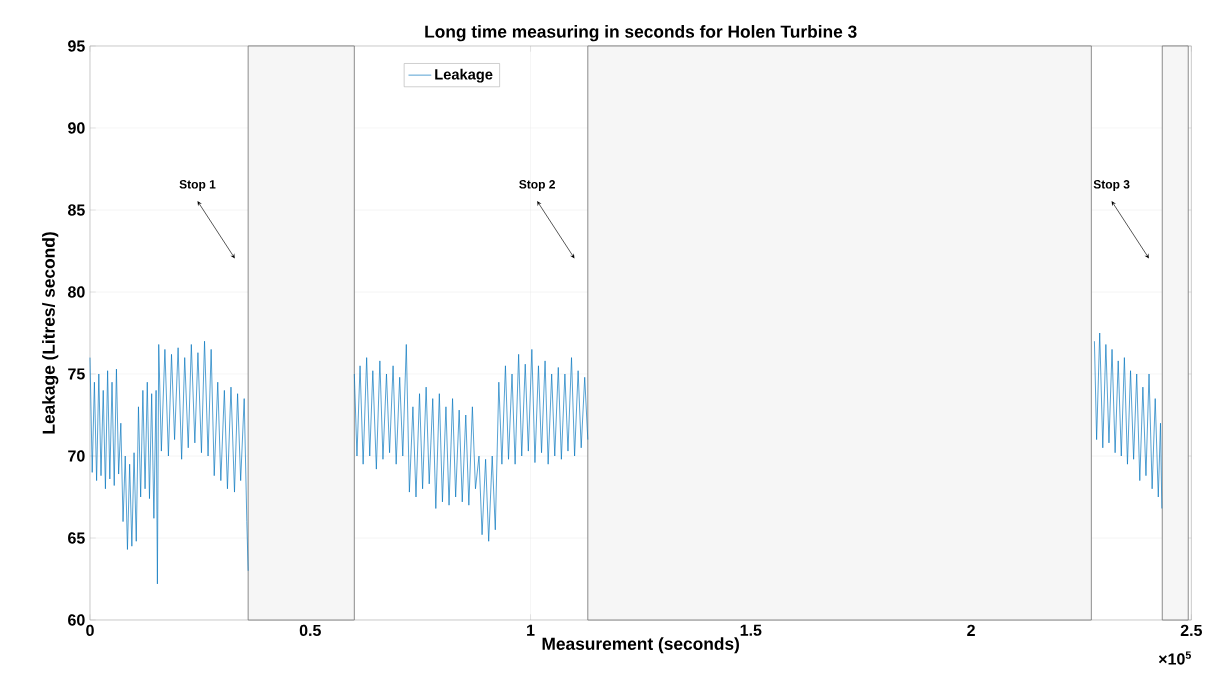 This screenshot has width=1208, height=676. What do you see at coordinates (76, 46) in the screenshot?
I see `y-tick-label: 95` at bounding box center [76, 46].